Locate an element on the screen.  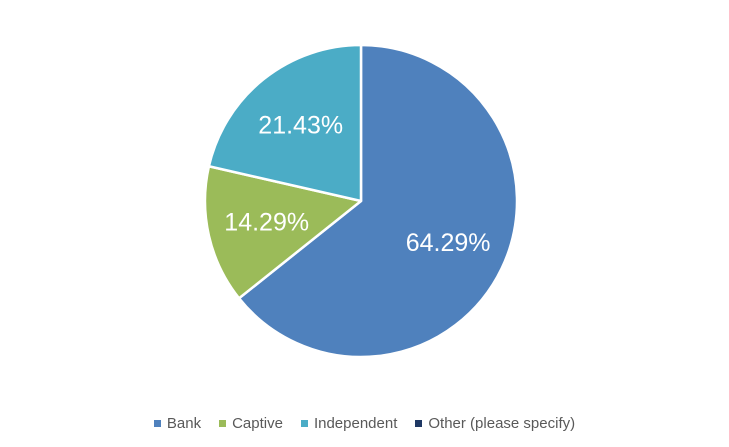
legend-item-independent: Independent is located at coordinates (349, 423).